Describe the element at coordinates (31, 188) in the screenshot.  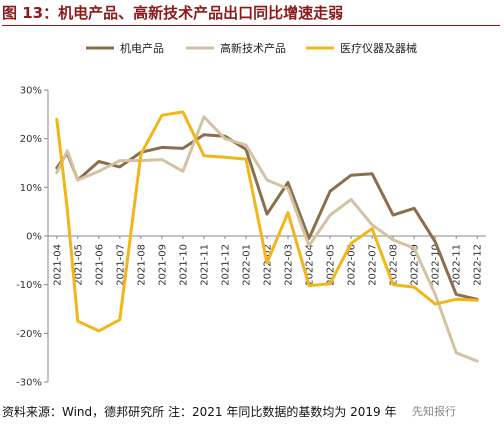
I see `y-tick-label: 10%` at that location.